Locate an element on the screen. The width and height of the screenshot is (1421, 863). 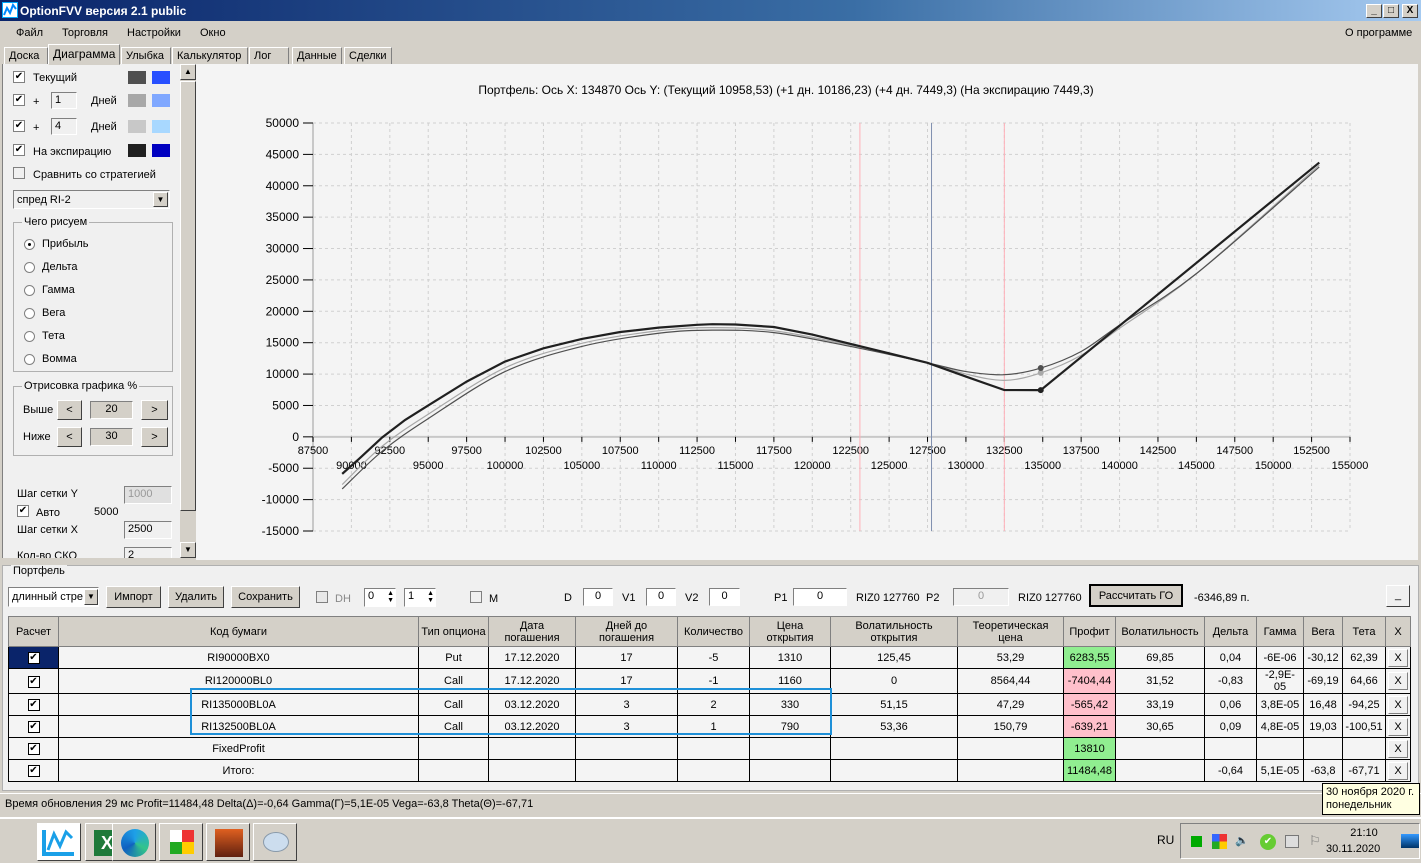
below-increase-button: > is located at coordinates (154, 437).